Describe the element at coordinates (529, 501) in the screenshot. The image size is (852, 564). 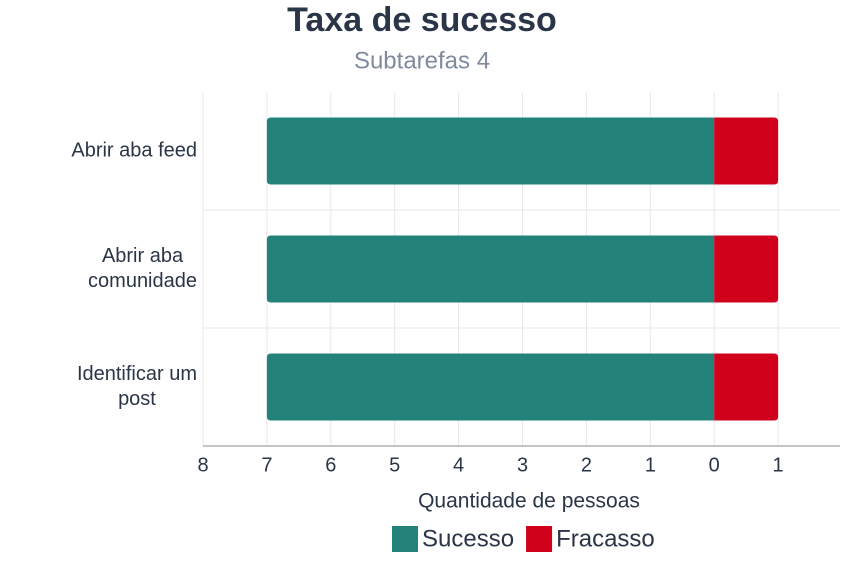
I see `x-axis-title: Quantidade de pessoas` at that location.